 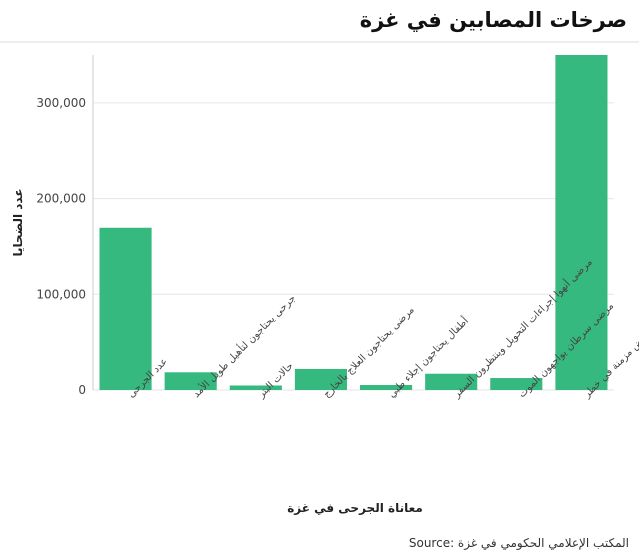 I want to click on x-axis-label: معاناة الجرحى في غزة, so click(x=355, y=508).